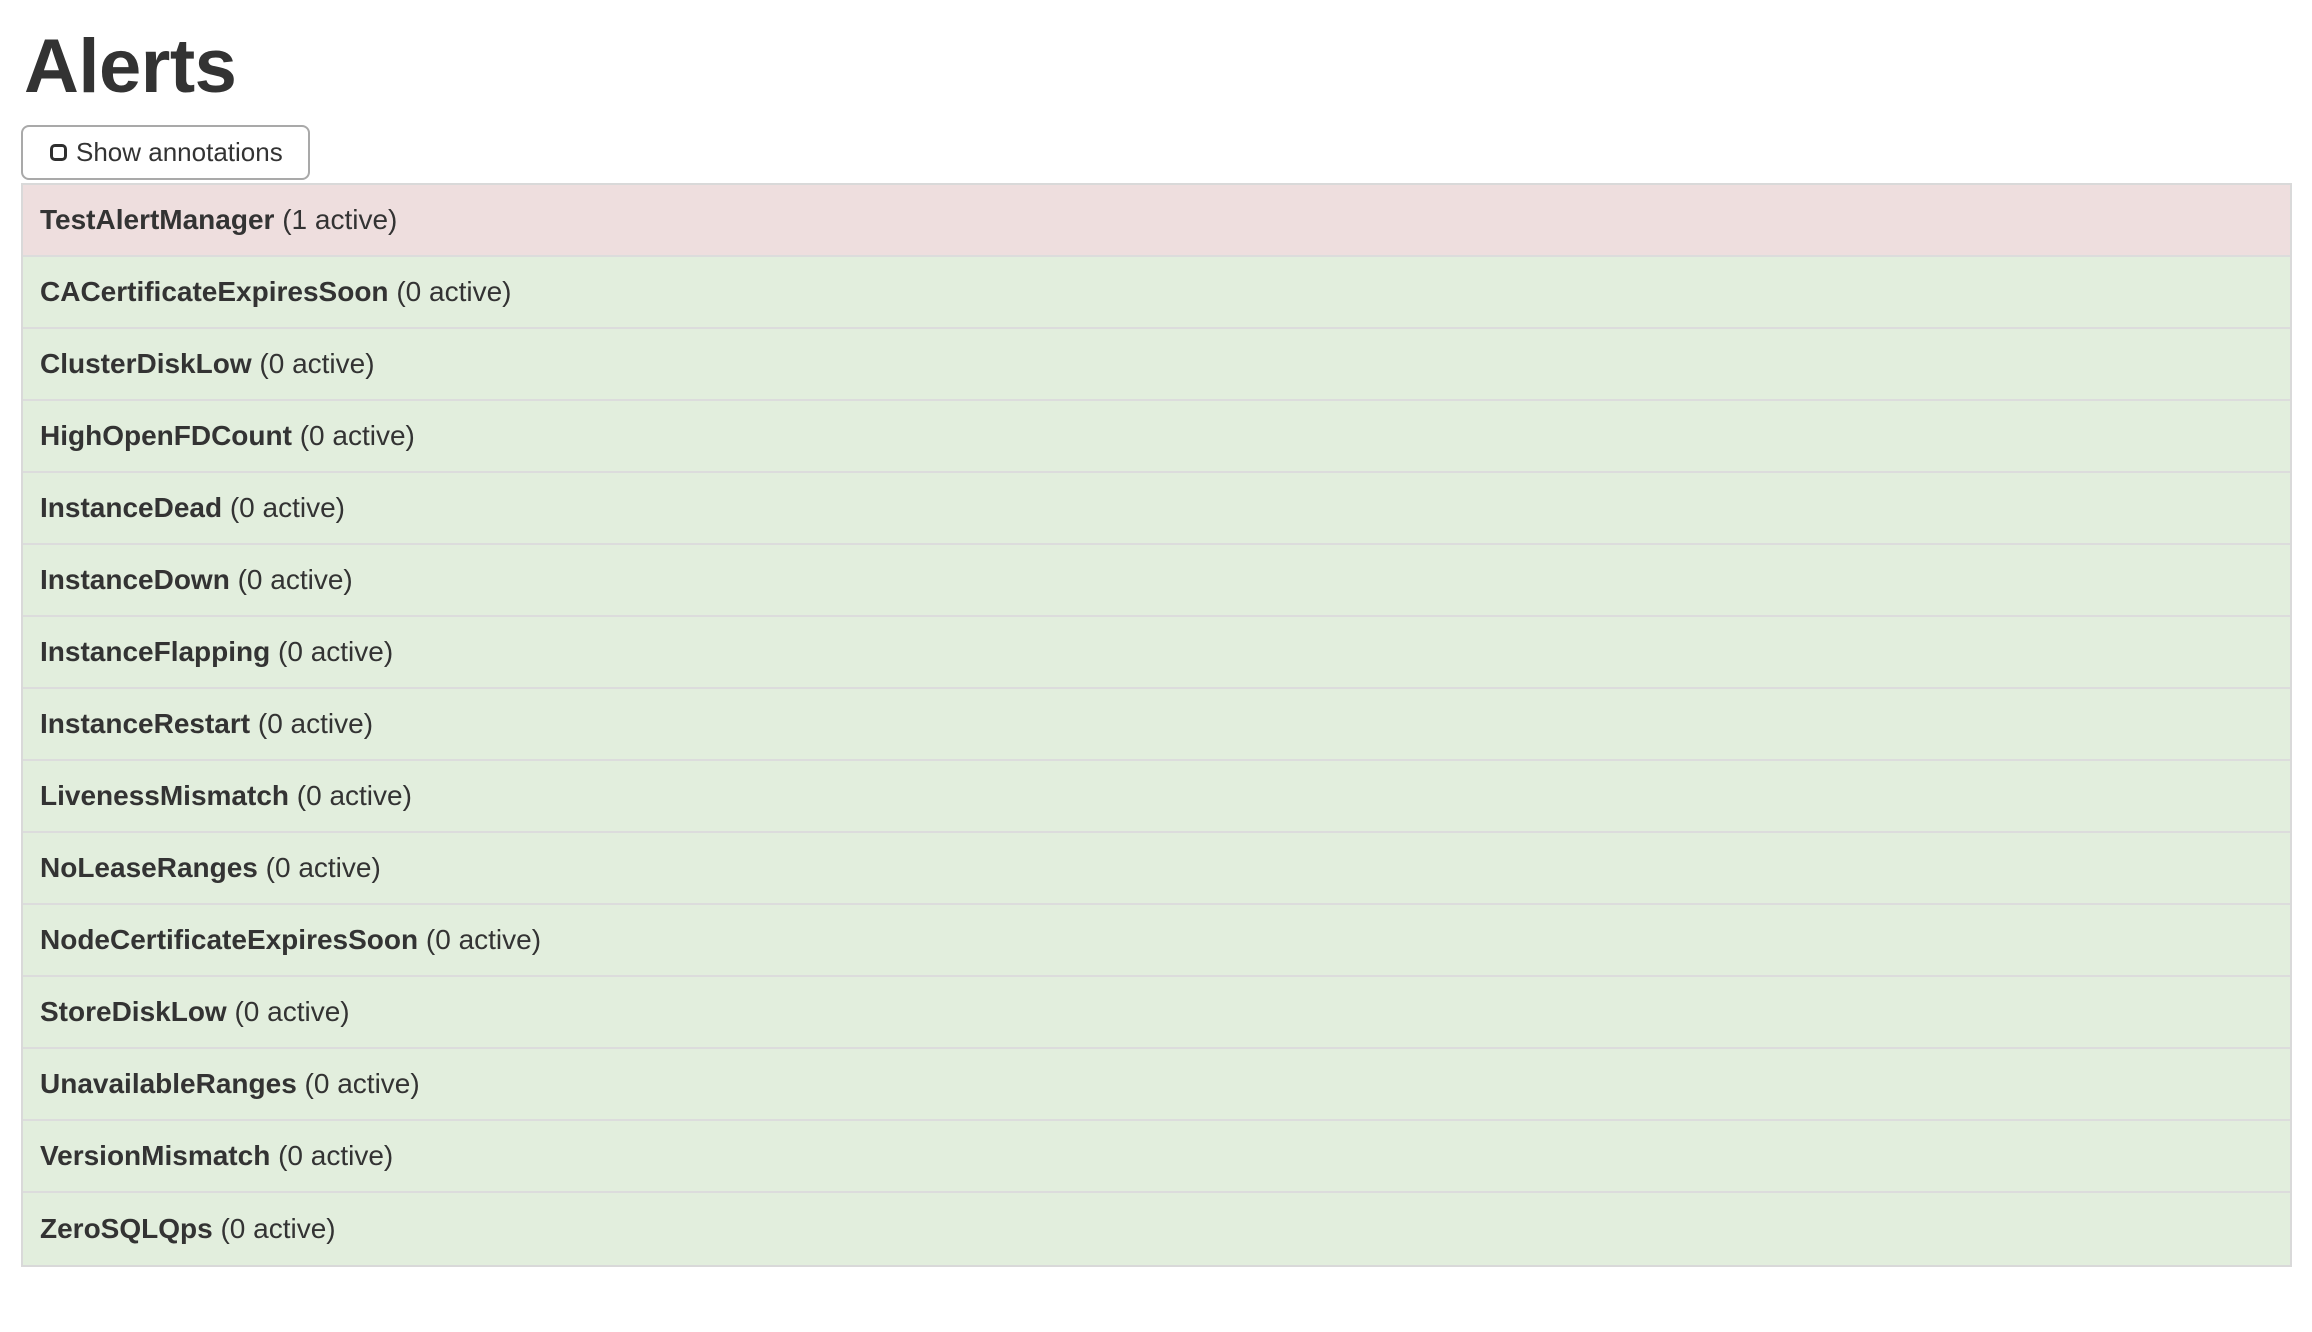 The height and width of the screenshot is (1332, 2312). Describe the element at coordinates (135, 579) in the screenshot. I see `alert-name: InstanceDown` at that location.